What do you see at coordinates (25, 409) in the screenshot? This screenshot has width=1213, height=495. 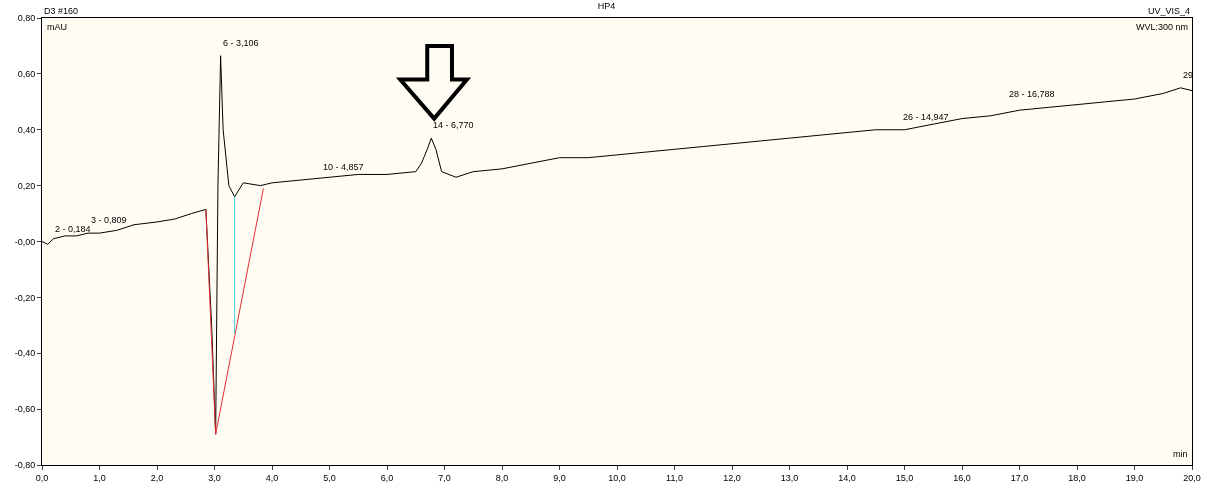 I see `y-tick-label: -0,60` at bounding box center [25, 409].